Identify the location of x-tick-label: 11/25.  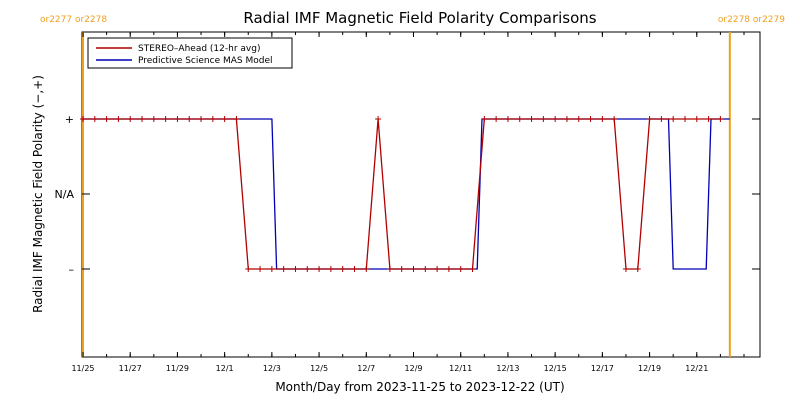
(82, 368).